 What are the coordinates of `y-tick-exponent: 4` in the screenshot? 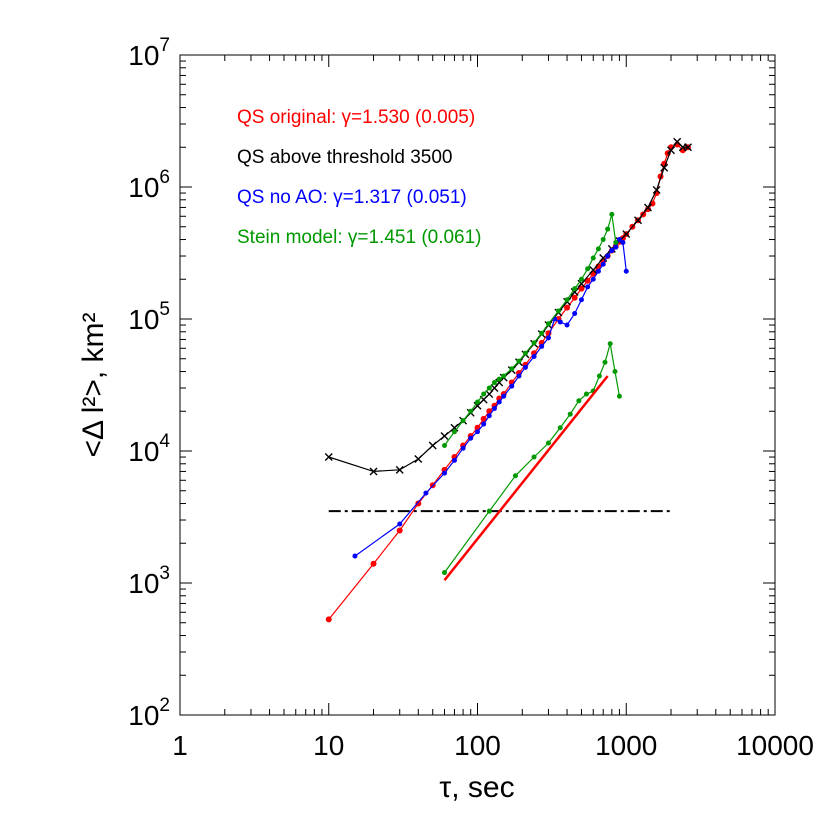 It's located at (164, 441).